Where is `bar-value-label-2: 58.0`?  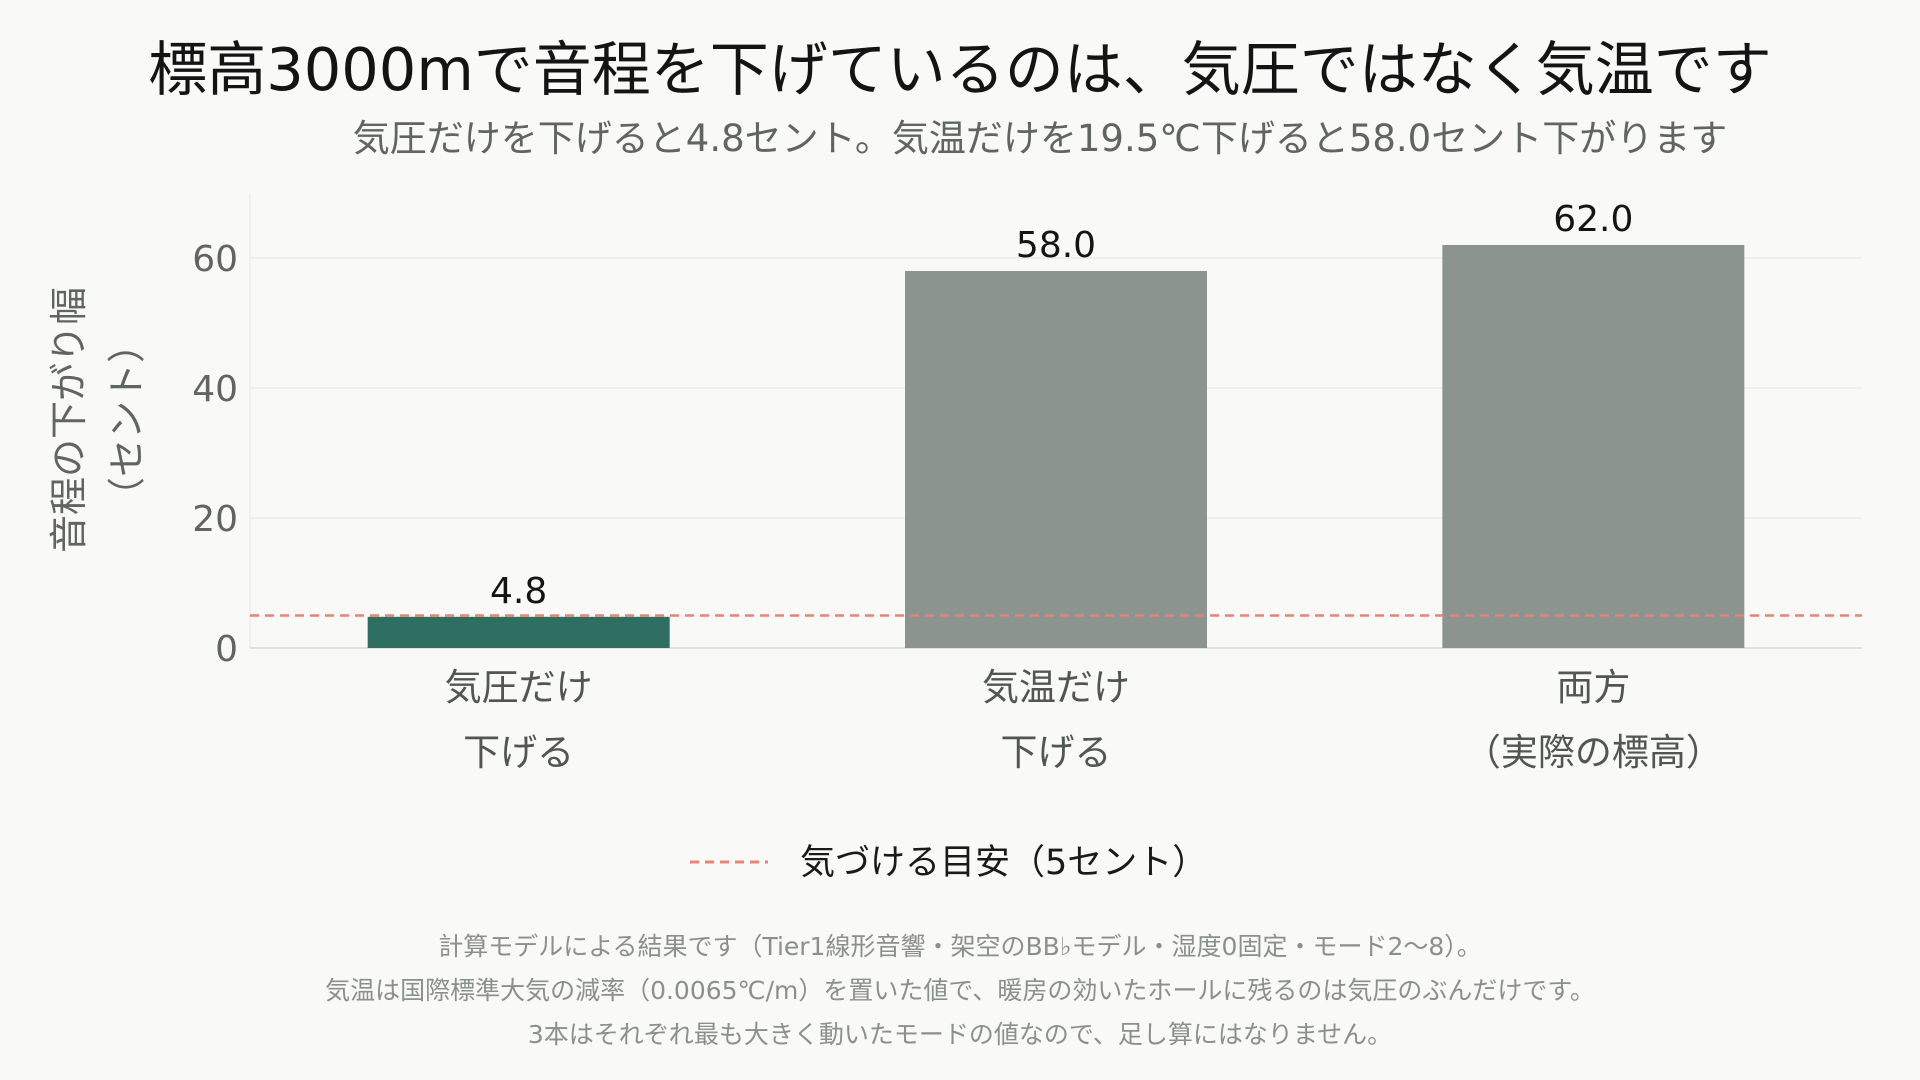 bar-value-label-2: 58.0 is located at coordinates (1056, 245).